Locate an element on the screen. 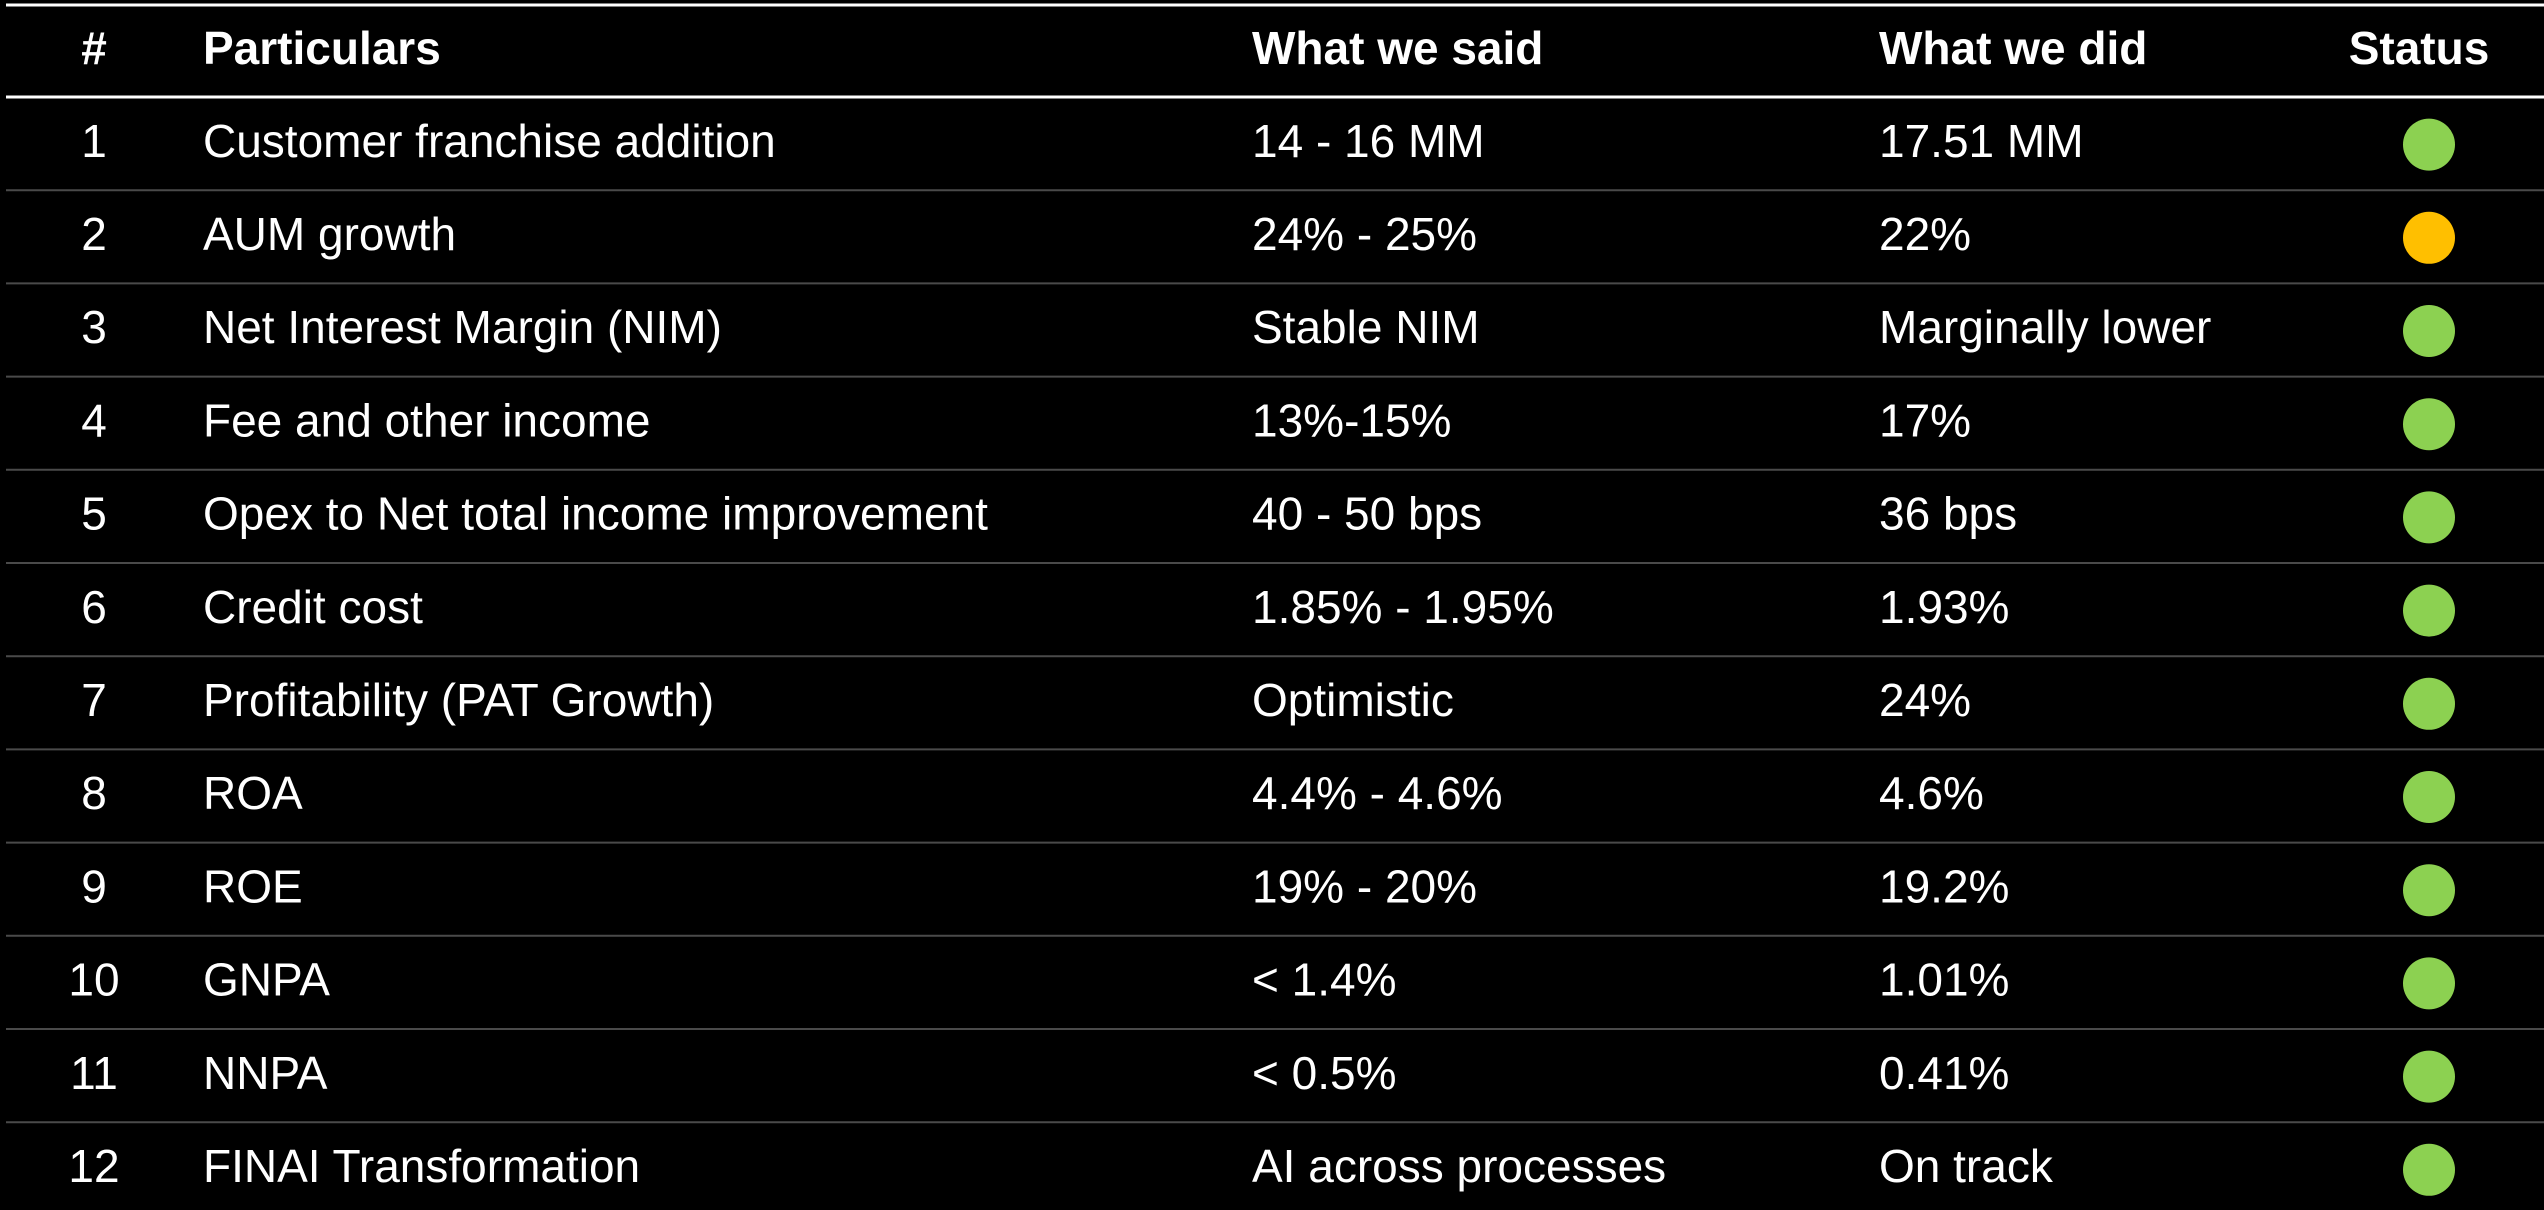  cell: 19.2% is located at coordinates (1944, 886).